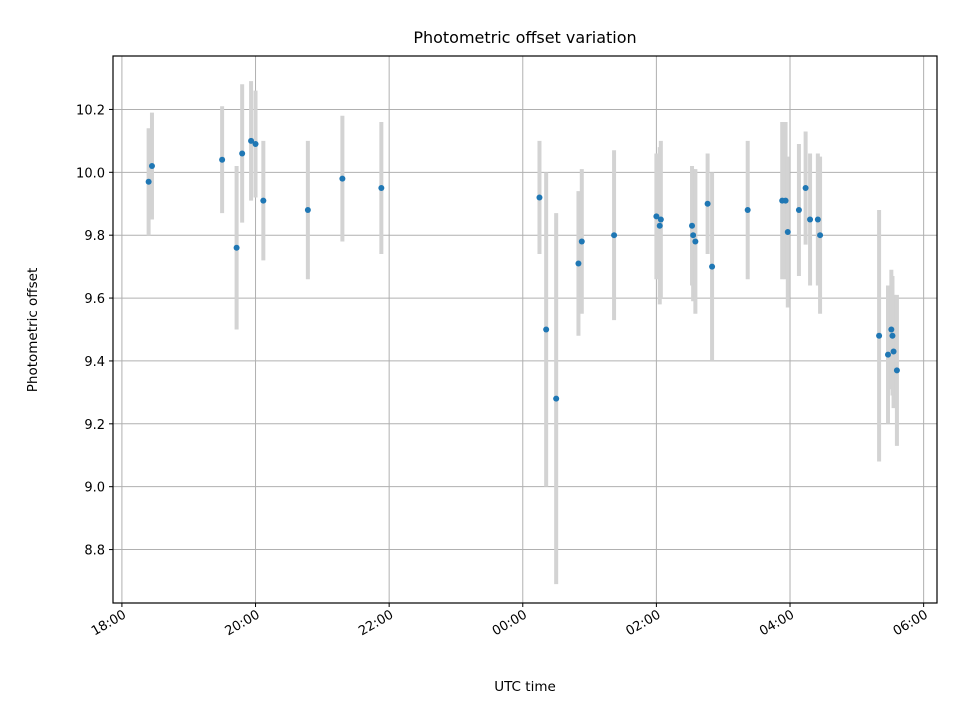 The width and height of the screenshot is (960, 720). Describe the element at coordinates (94, 331) in the screenshot. I see `y-axis-ticks: 8.8 9.0 9.2 9.4 9.6 9.8 10.0 10.2` at that location.